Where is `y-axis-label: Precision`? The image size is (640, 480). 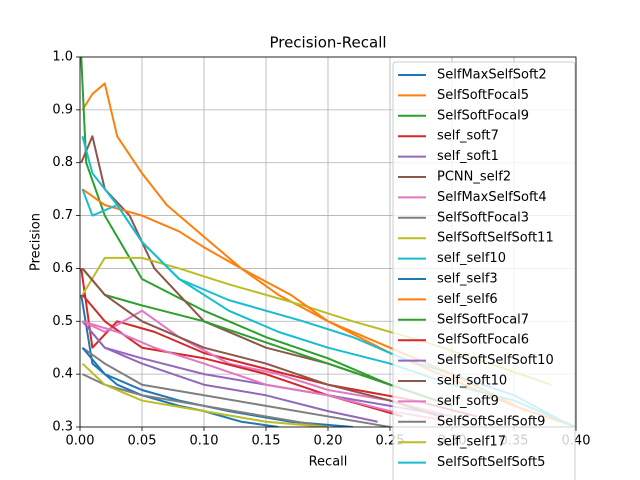 y-axis-label: Precision is located at coordinates (36, 242).